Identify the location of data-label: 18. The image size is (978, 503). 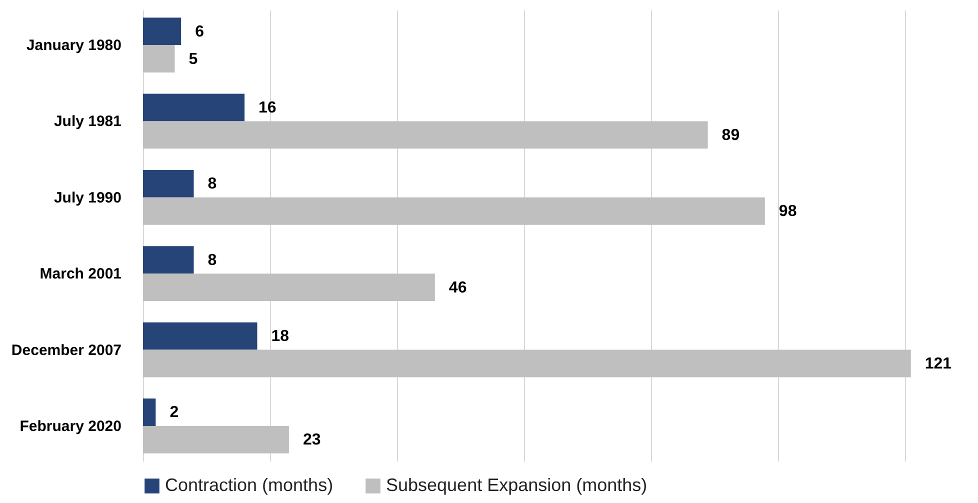
(280, 337).